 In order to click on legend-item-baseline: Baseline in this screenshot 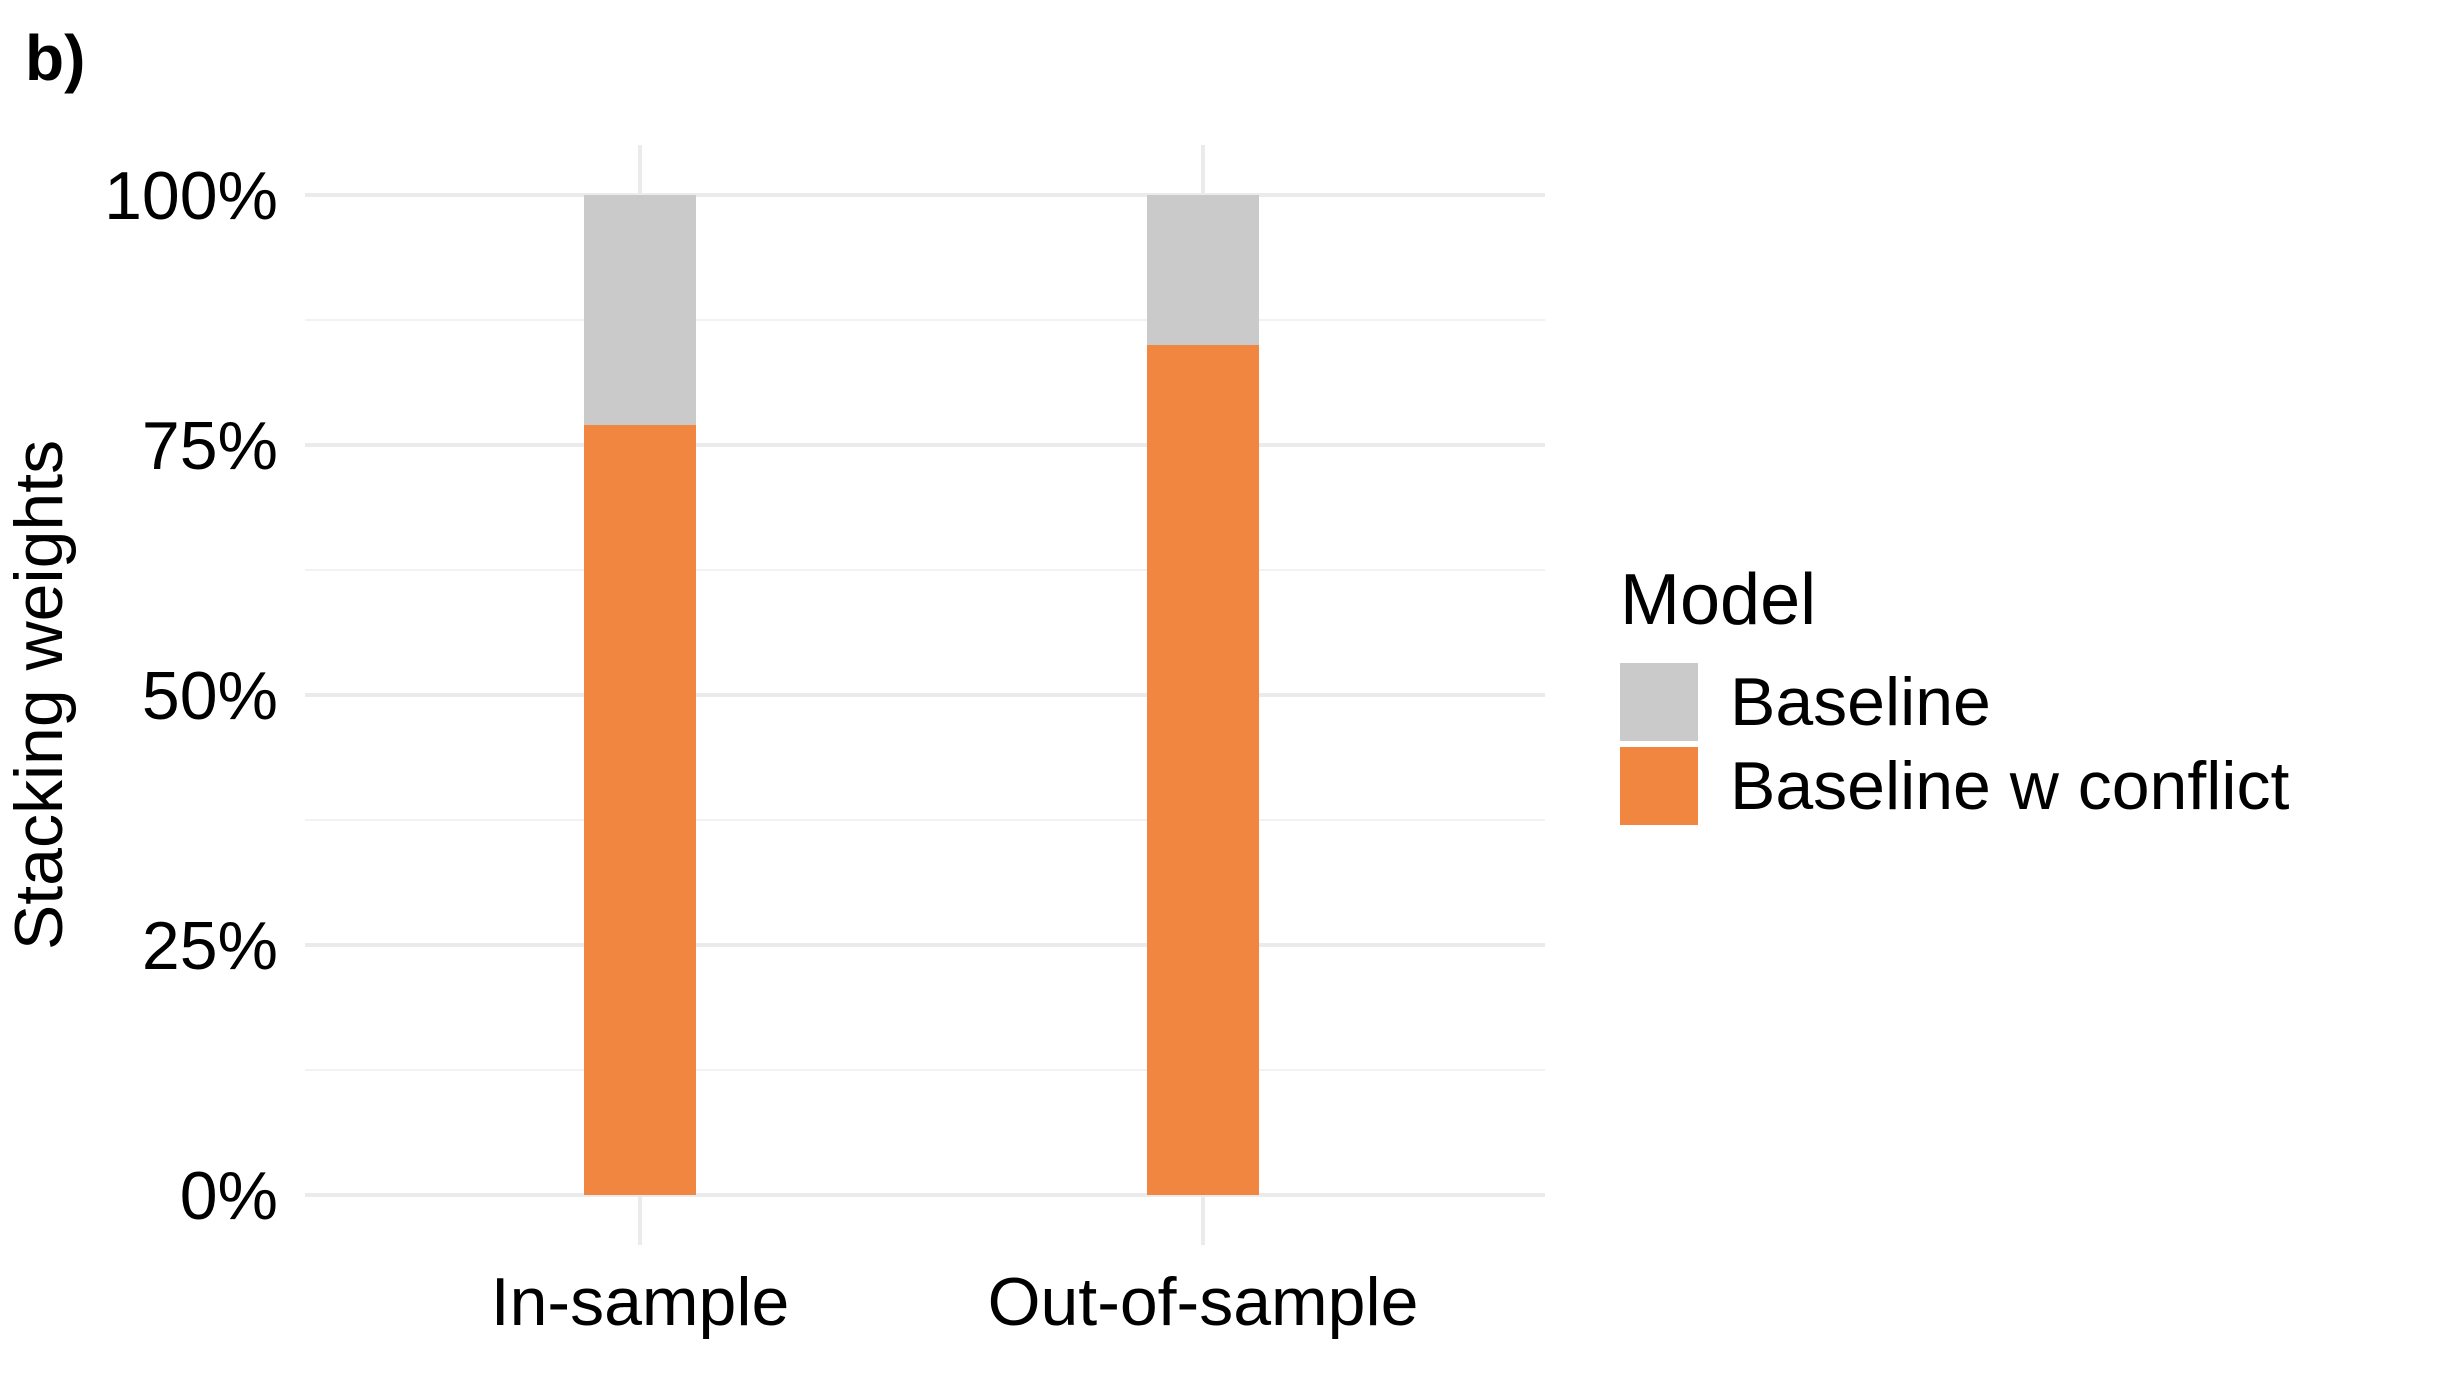, I will do `click(1954, 702)`.